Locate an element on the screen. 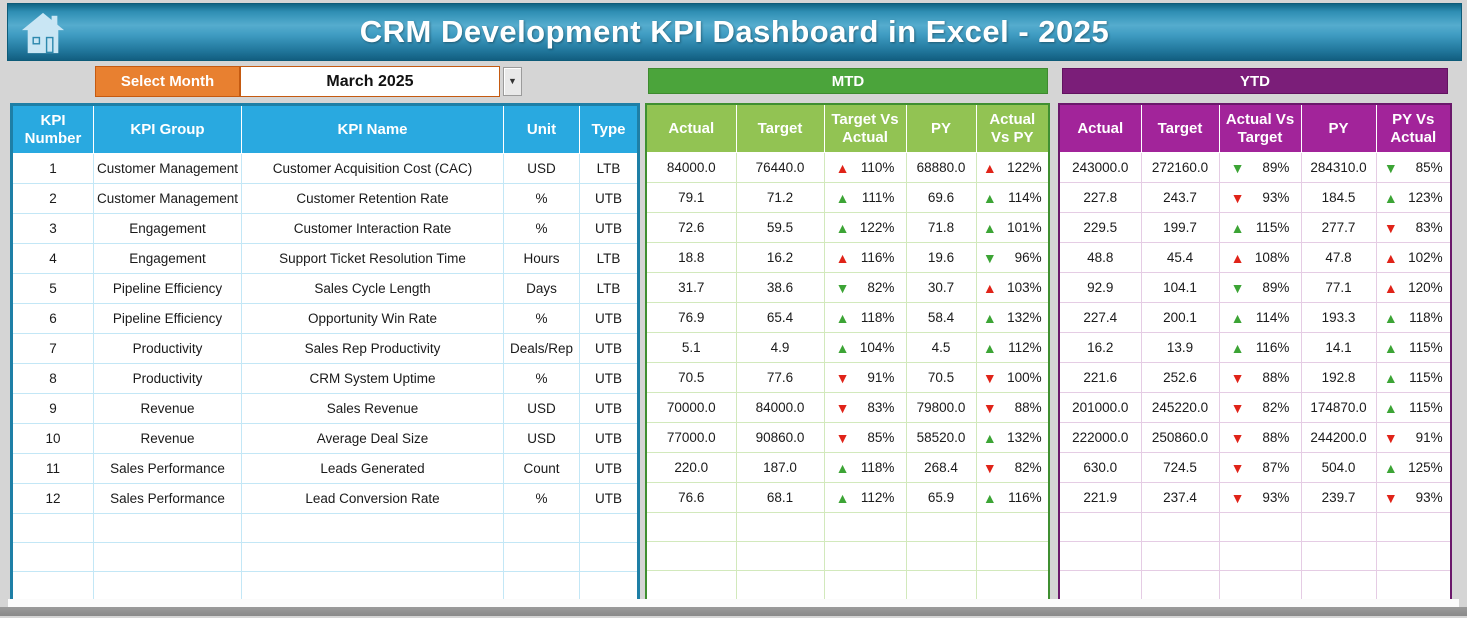 Image resolution: width=1467 pixels, height=618 pixels. ytd-target-cell: 104.1 is located at coordinates (1180, 287).